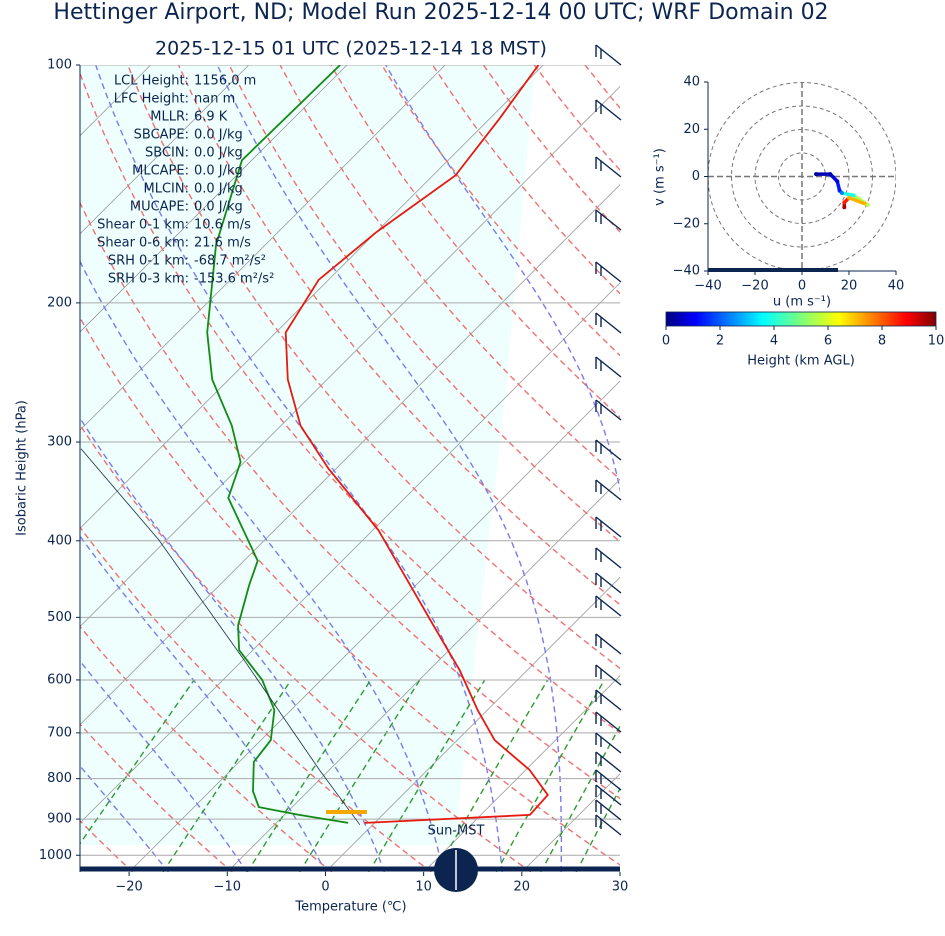  What do you see at coordinates (59, 302) in the screenshot?
I see `y-tick-label: 200` at bounding box center [59, 302].